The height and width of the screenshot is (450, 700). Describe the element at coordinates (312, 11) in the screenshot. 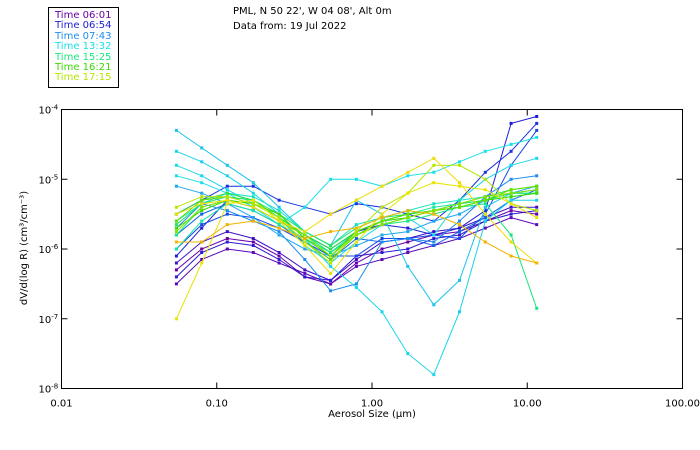

I see `chart-title-location: PML, N 50 22', W 04 08', Alt 0m` at that location.